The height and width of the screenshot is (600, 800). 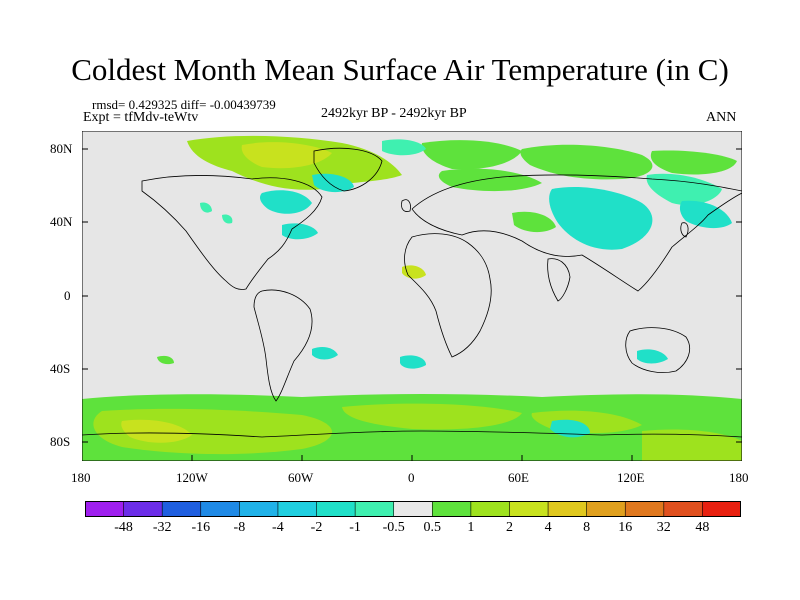 What do you see at coordinates (278, 527) in the screenshot?
I see `colorbar-label: -4` at bounding box center [278, 527].